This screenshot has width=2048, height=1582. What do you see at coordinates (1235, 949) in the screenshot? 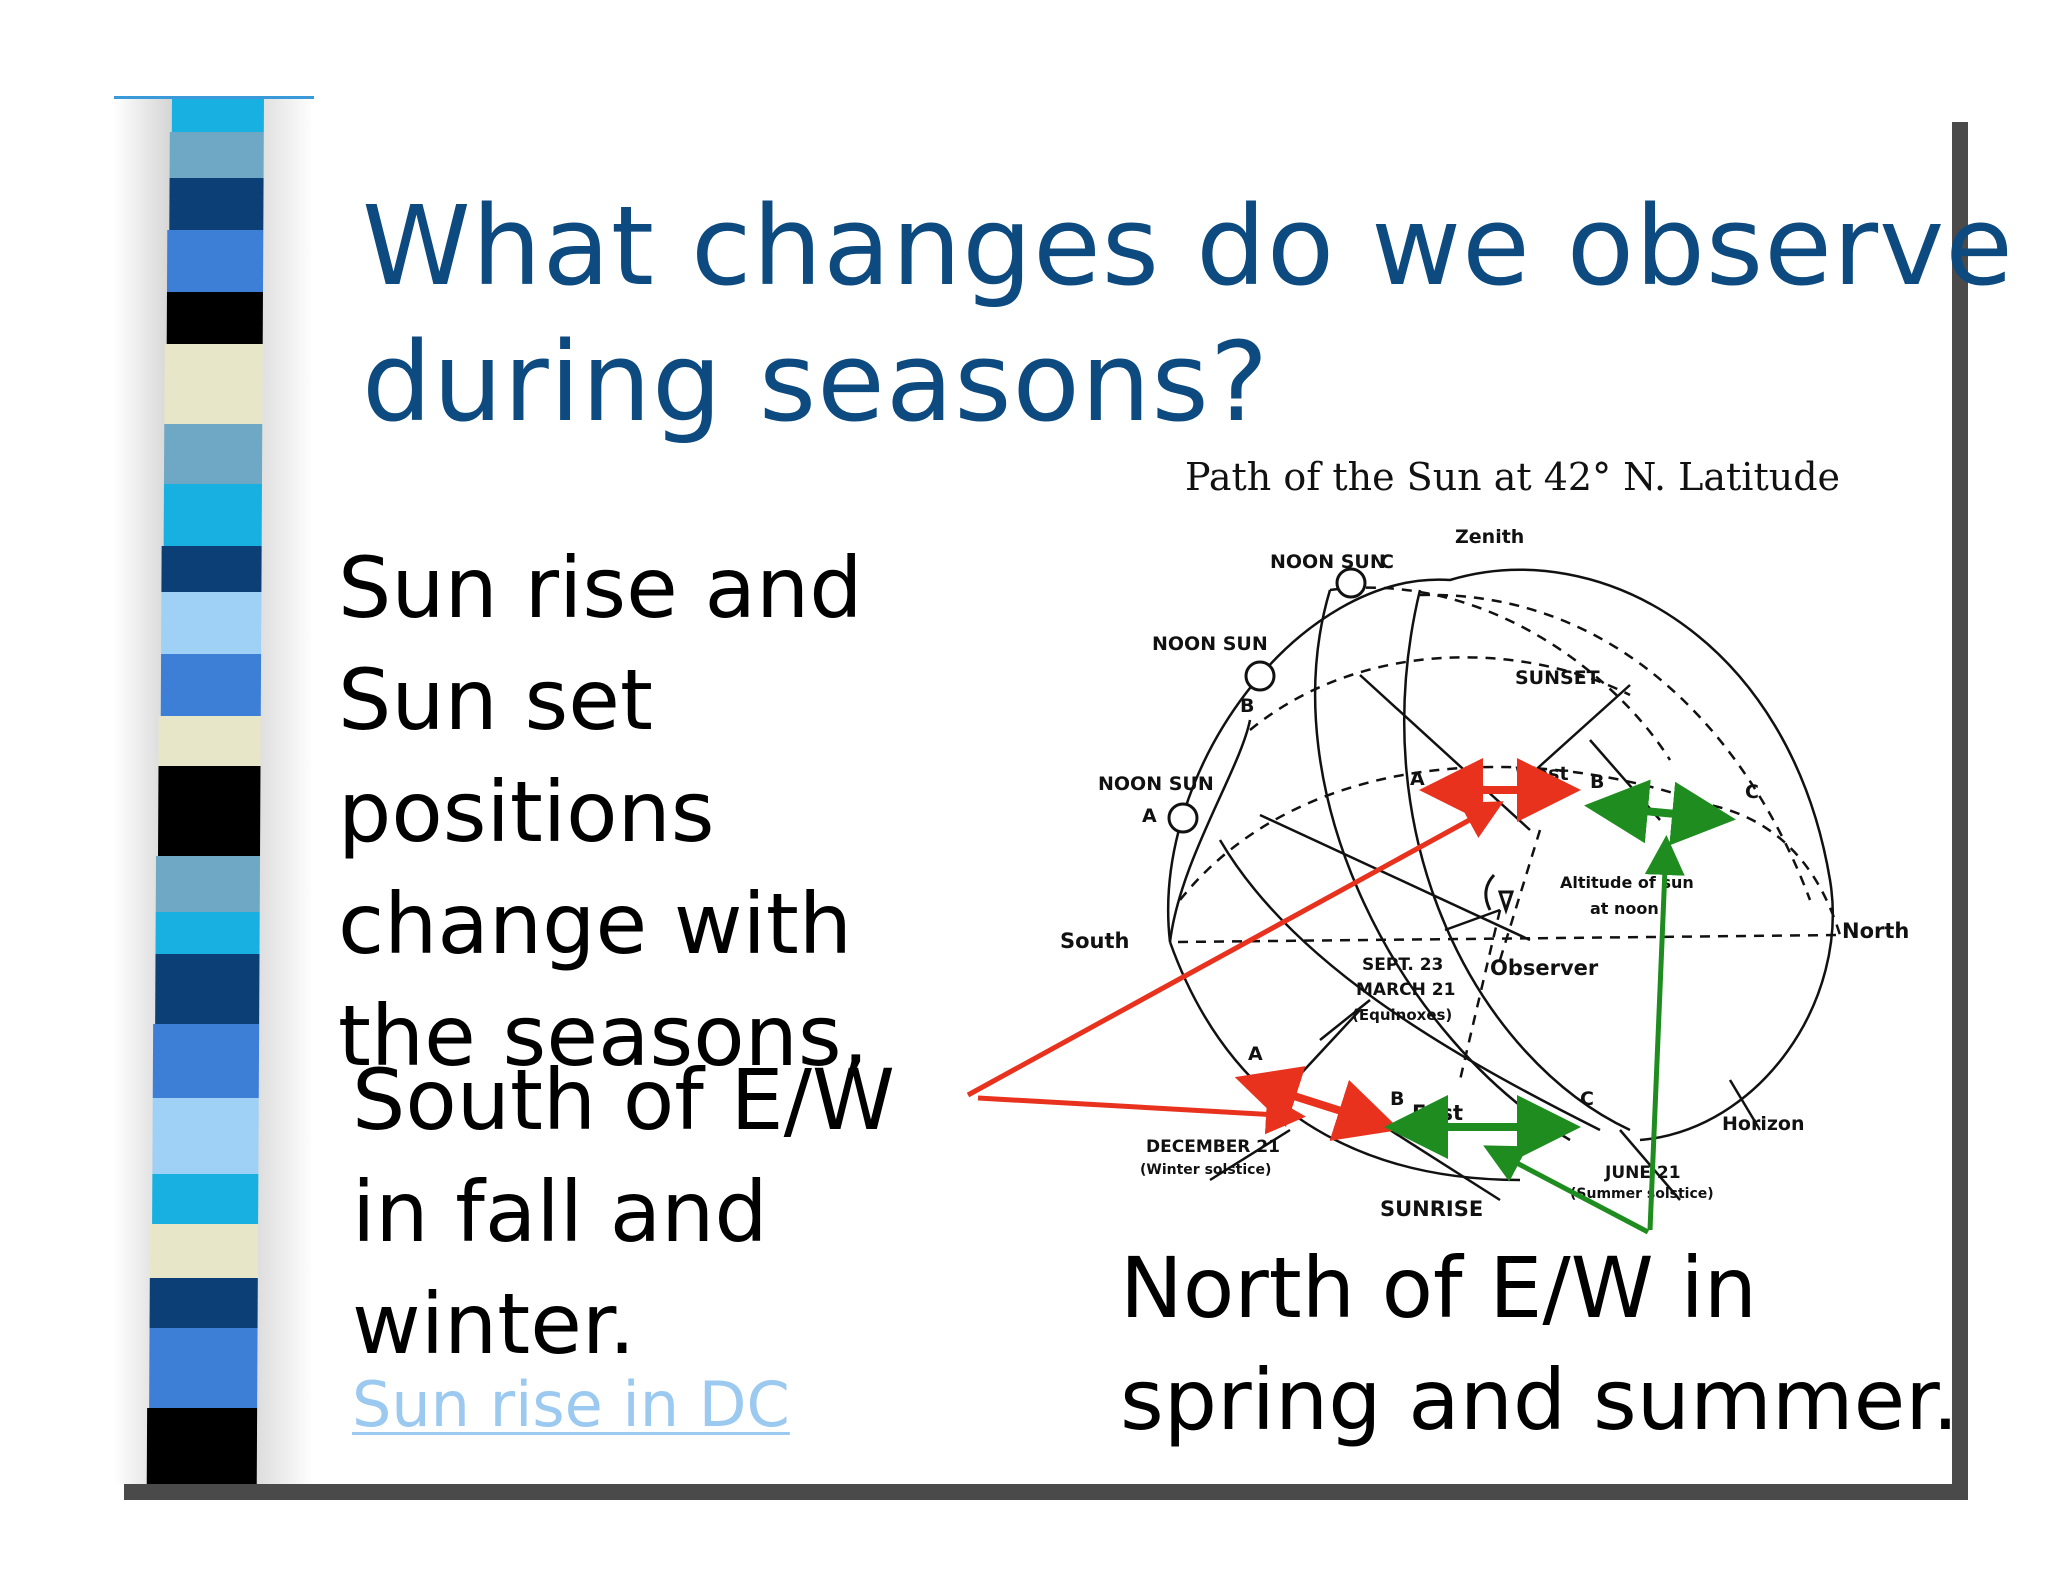
I see `red-arrow-to-sunset` at bounding box center [1235, 949].